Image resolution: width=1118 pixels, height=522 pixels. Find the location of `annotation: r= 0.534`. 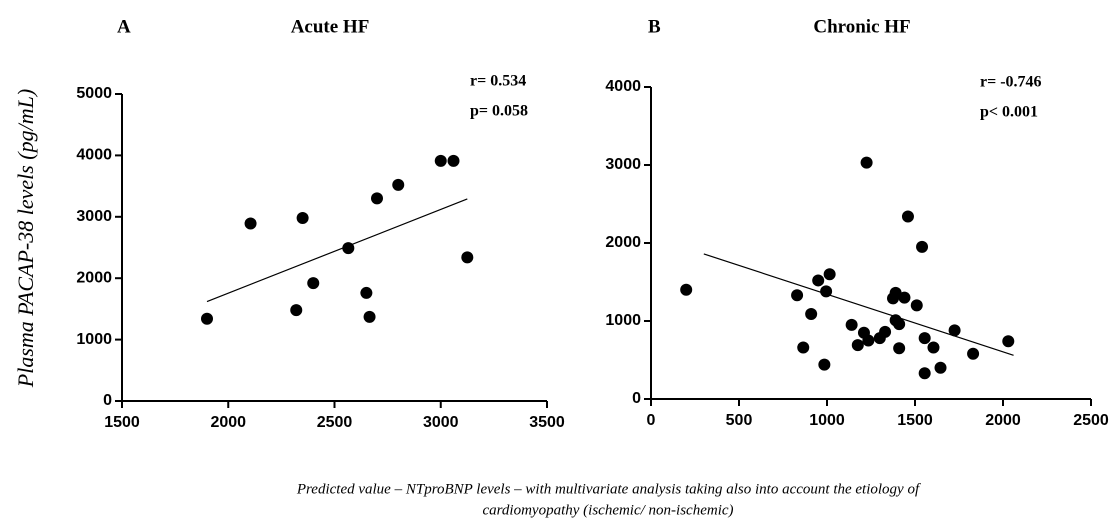

annotation: r= 0.534 is located at coordinates (498, 81).